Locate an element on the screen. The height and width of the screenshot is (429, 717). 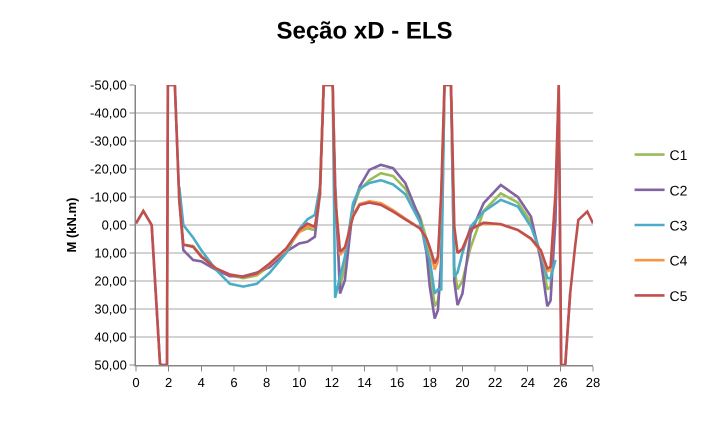
x-tick-label: 6 is located at coordinates (234, 382).